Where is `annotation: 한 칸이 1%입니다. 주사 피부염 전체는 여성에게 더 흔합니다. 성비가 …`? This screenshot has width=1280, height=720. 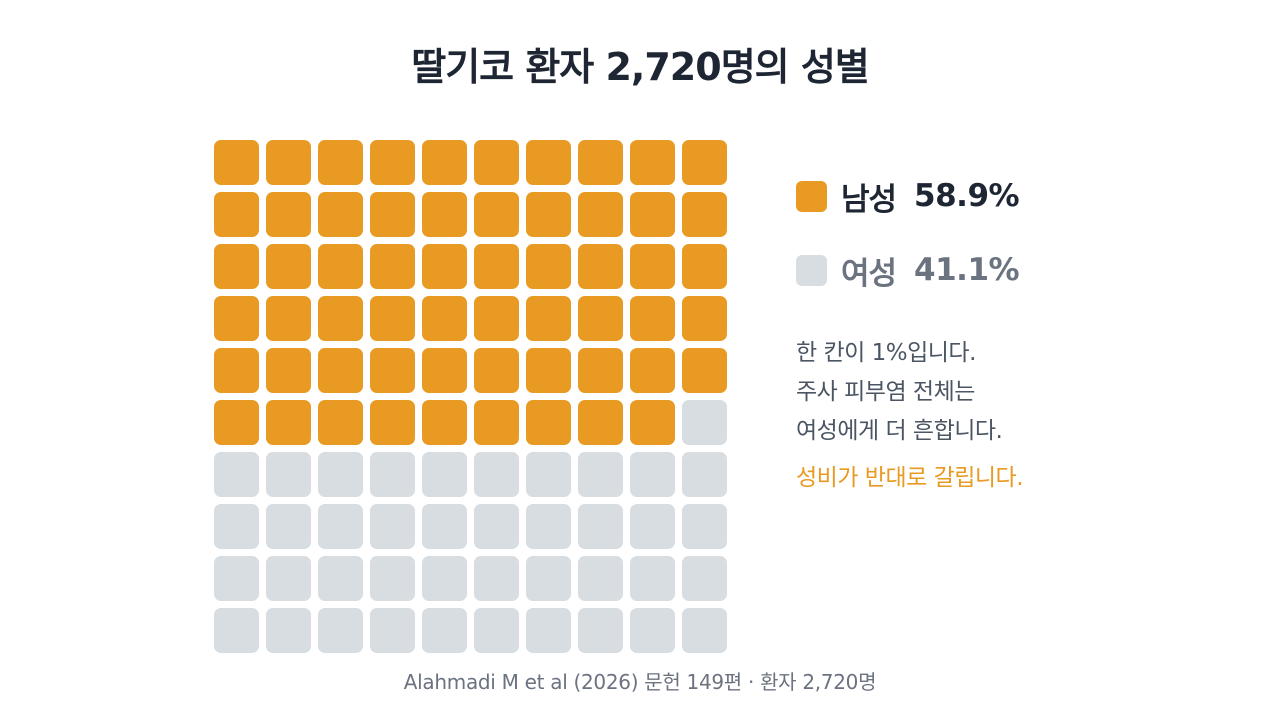 annotation: 한 칸이 1%입니다. 주사 피부염 전체는 여성에게 더 흔합니다. 성비가 … is located at coordinates (1016, 416).